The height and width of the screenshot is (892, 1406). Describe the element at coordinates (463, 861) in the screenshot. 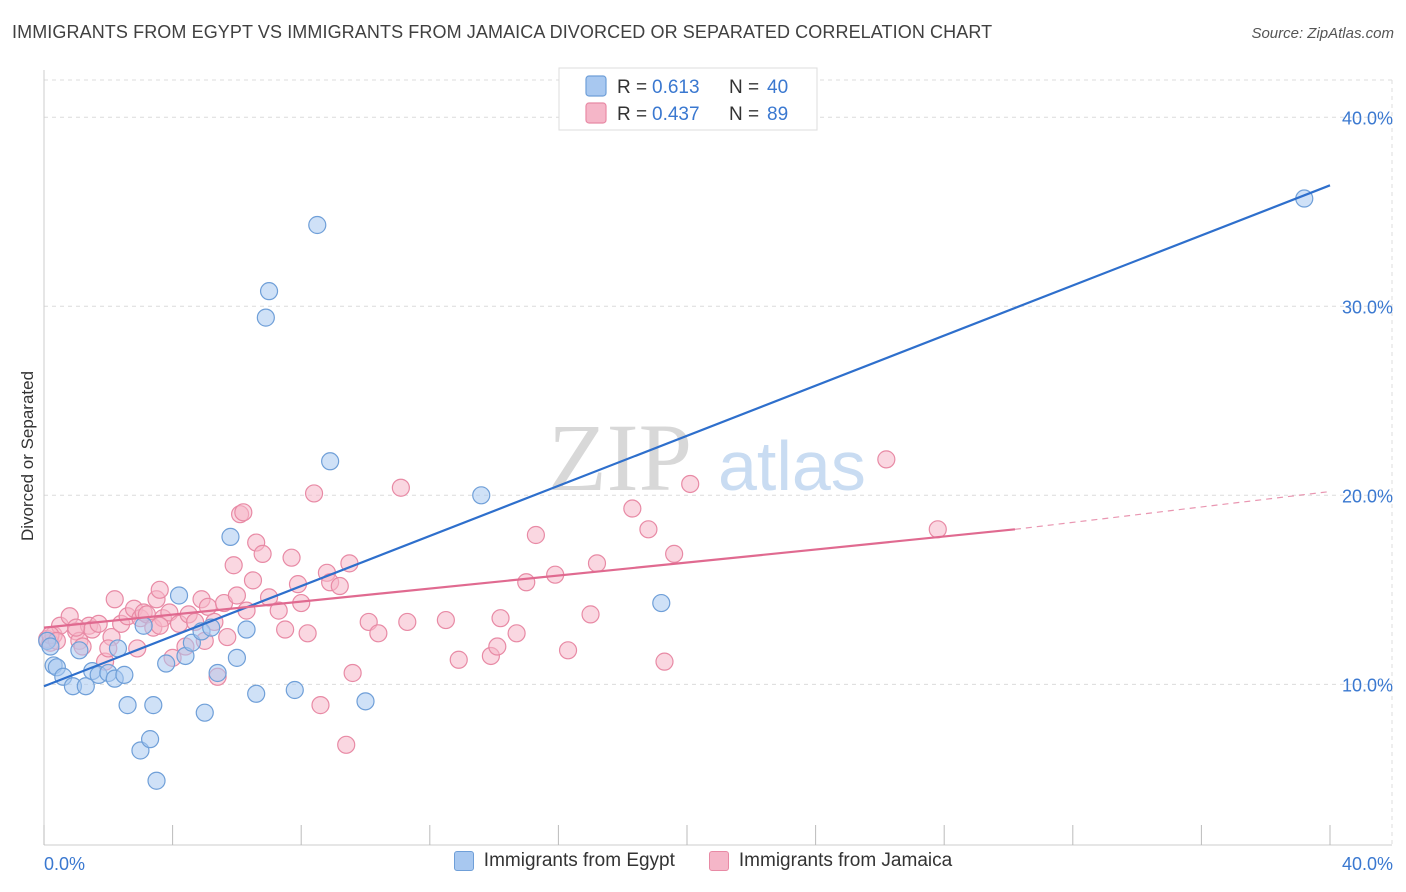

I see `legend-marker-egypt` at that location.